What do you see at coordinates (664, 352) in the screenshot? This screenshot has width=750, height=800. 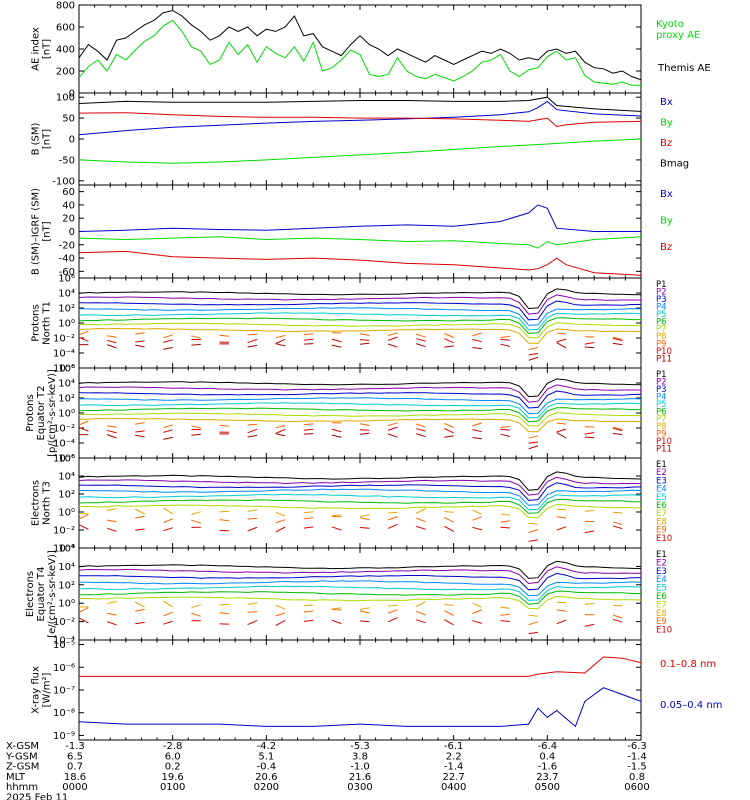 I see `legend-entry-p10: P10` at bounding box center [664, 352].